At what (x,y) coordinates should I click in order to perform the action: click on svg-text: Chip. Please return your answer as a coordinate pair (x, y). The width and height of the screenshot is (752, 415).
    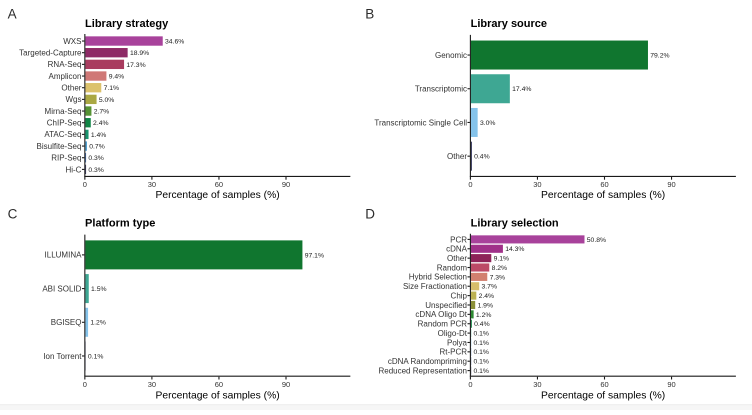
    Looking at the image, I should click on (459, 295).